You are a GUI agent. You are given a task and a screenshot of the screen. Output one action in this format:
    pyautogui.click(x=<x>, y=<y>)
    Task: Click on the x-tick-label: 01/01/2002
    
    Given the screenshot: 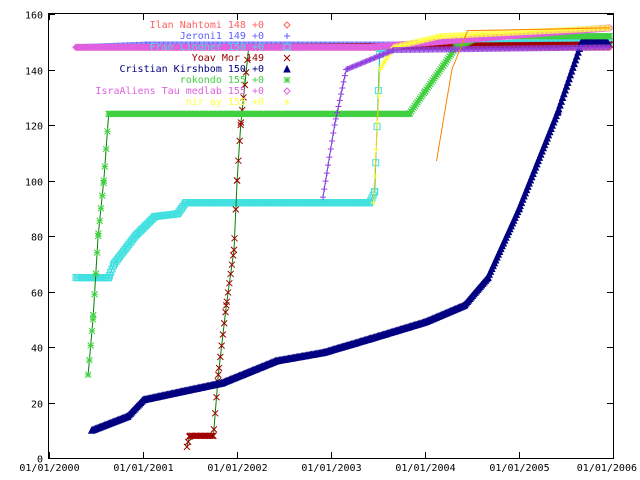 What is the action you would take?
    pyautogui.click(x=237, y=468)
    